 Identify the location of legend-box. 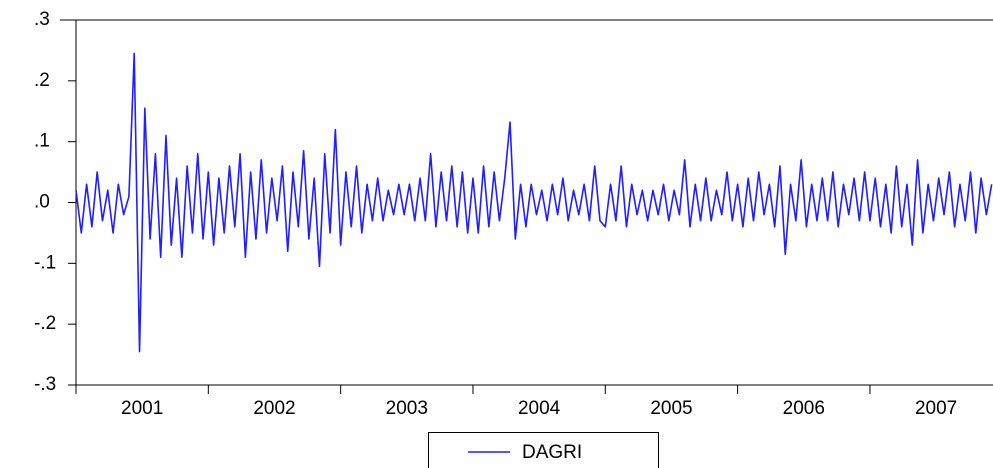
(543, 450).